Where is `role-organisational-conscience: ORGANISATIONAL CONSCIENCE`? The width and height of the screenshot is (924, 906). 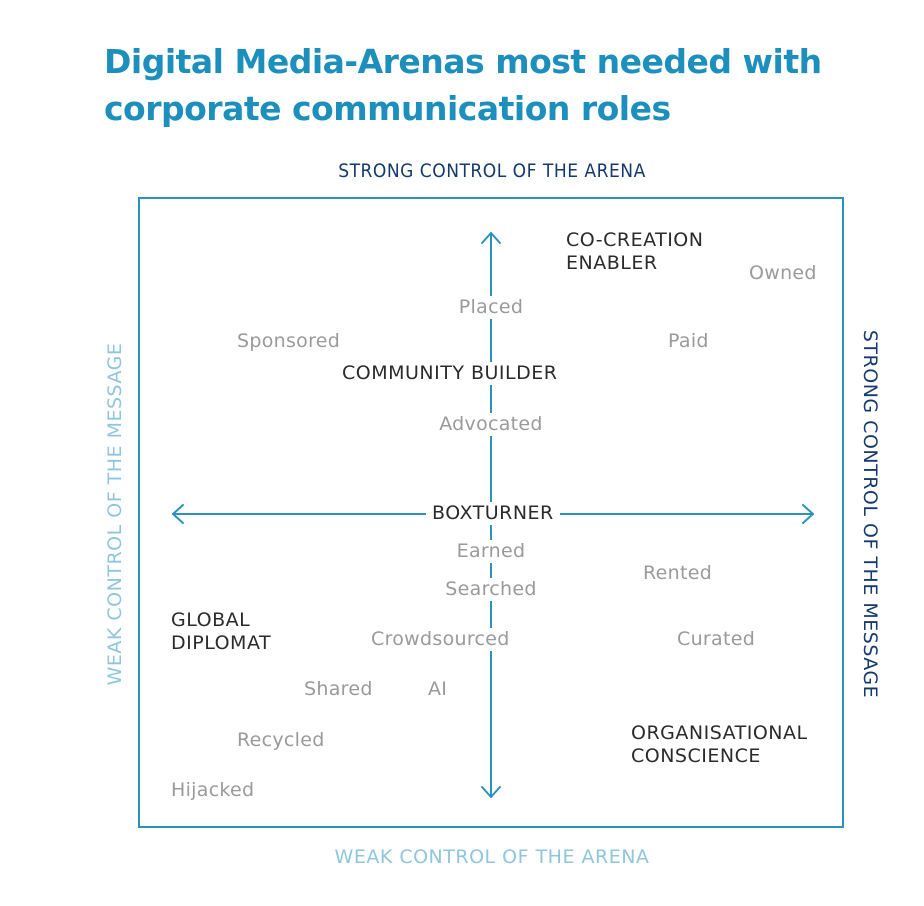 role-organisational-conscience: ORGANISATIONAL CONSCIENCE is located at coordinates (719, 745).